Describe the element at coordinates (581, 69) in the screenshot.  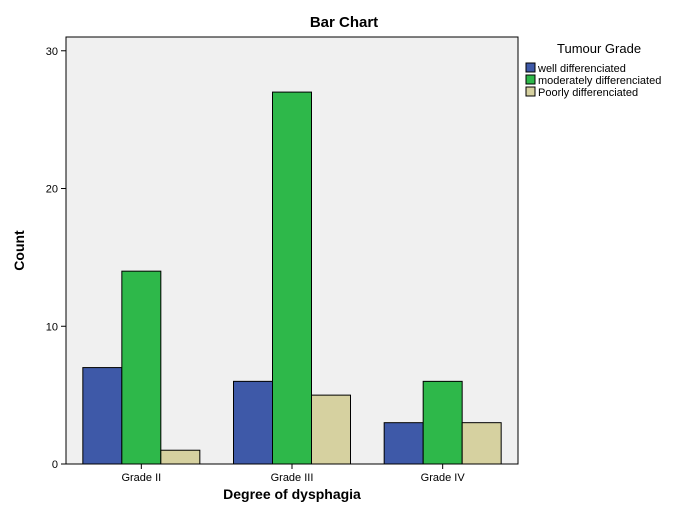
I see `legend-label: well differenciated` at that location.